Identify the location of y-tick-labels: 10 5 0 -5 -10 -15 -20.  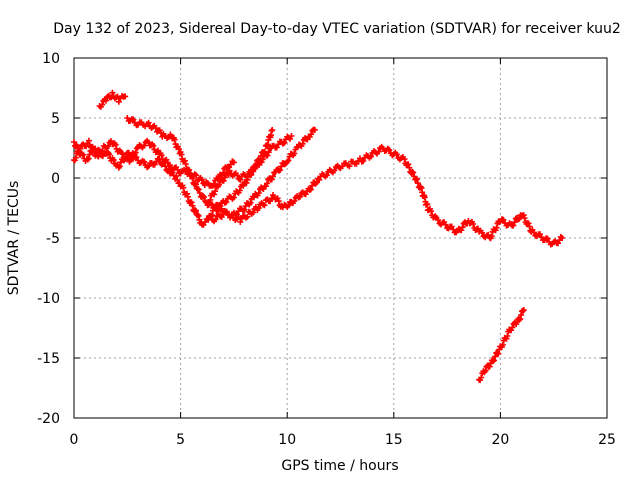
(48, 239).